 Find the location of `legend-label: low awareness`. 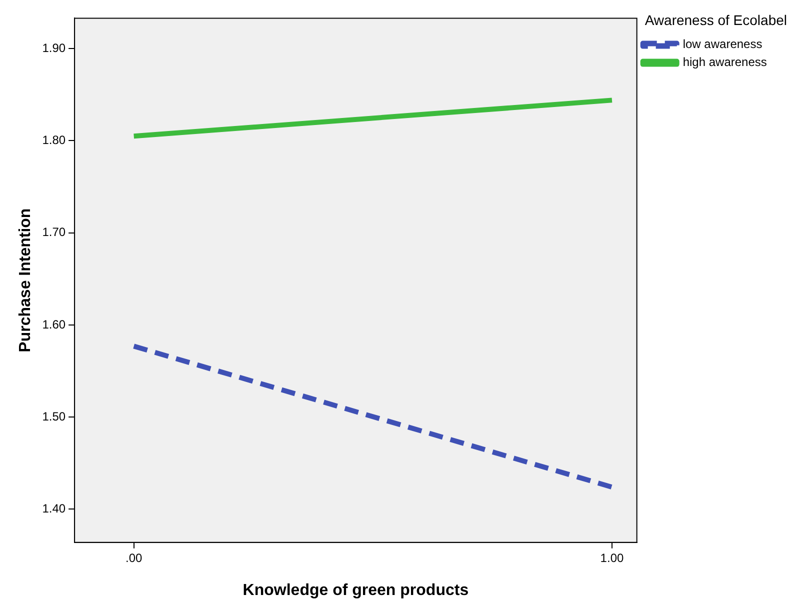

legend-label: low awareness is located at coordinates (722, 44).